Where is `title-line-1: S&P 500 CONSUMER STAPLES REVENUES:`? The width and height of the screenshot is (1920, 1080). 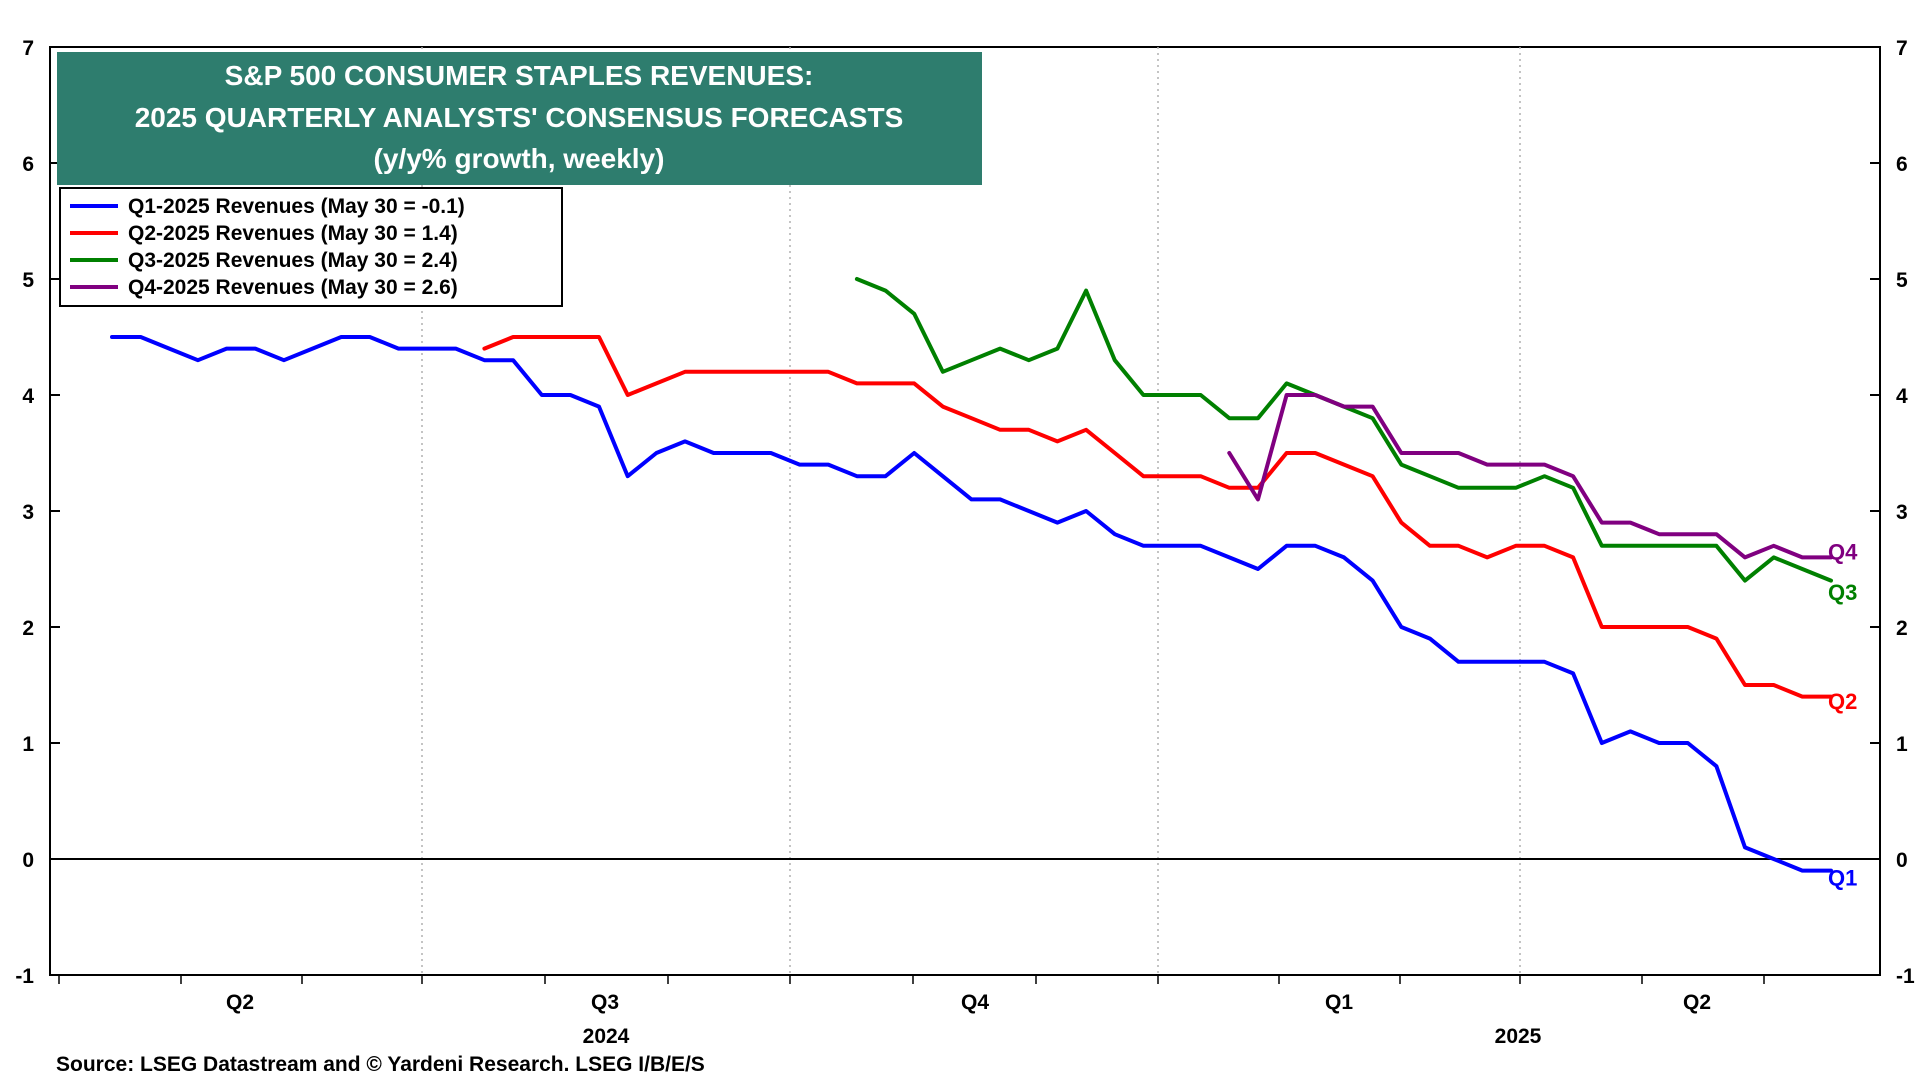
title-line-1: S&P 500 CONSUMER STAPLES REVENUES: is located at coordinates (519, 75).